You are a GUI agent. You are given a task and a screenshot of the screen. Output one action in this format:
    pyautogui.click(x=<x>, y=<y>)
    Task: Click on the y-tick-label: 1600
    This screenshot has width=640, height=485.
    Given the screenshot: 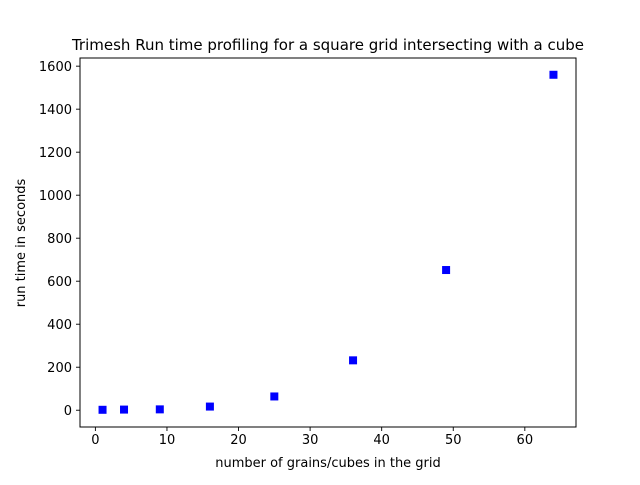 What is the action you would take?
    pyautogui.click(x=55, y=67)
    